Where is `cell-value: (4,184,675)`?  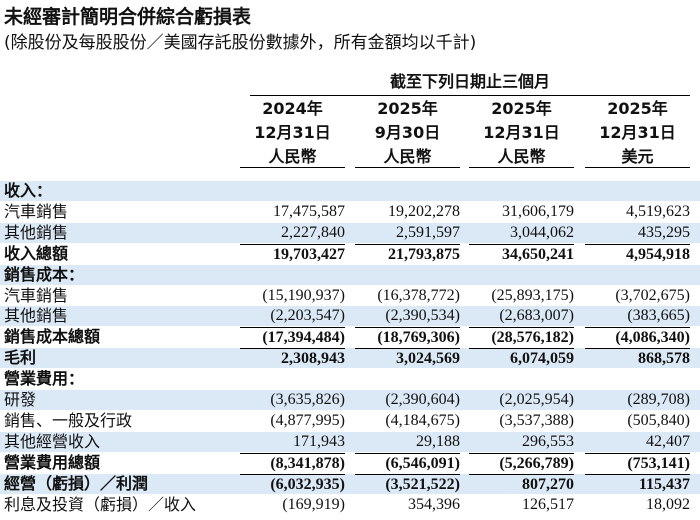 cell-value: (4,184,675) is located at coordinates (422, 420).